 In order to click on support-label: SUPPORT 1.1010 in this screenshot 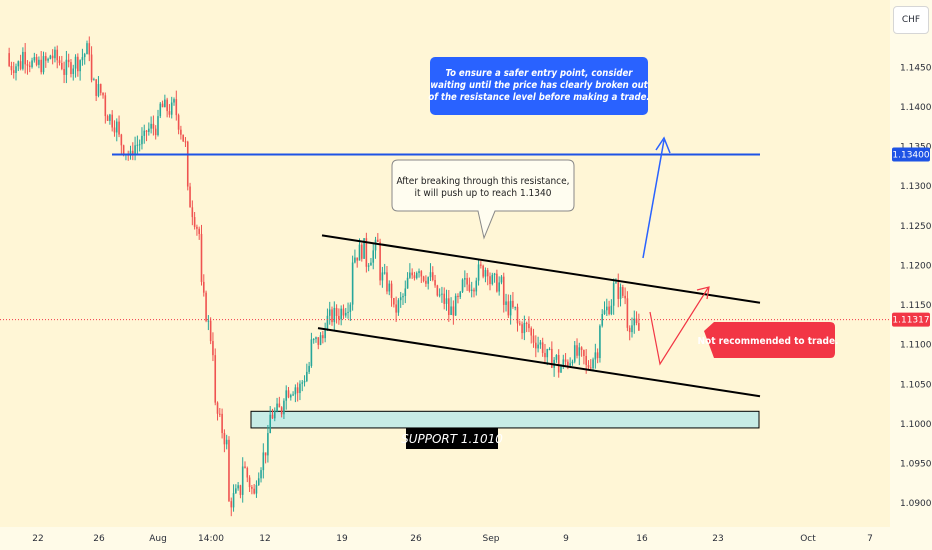, I will do `click(452, 439)`.